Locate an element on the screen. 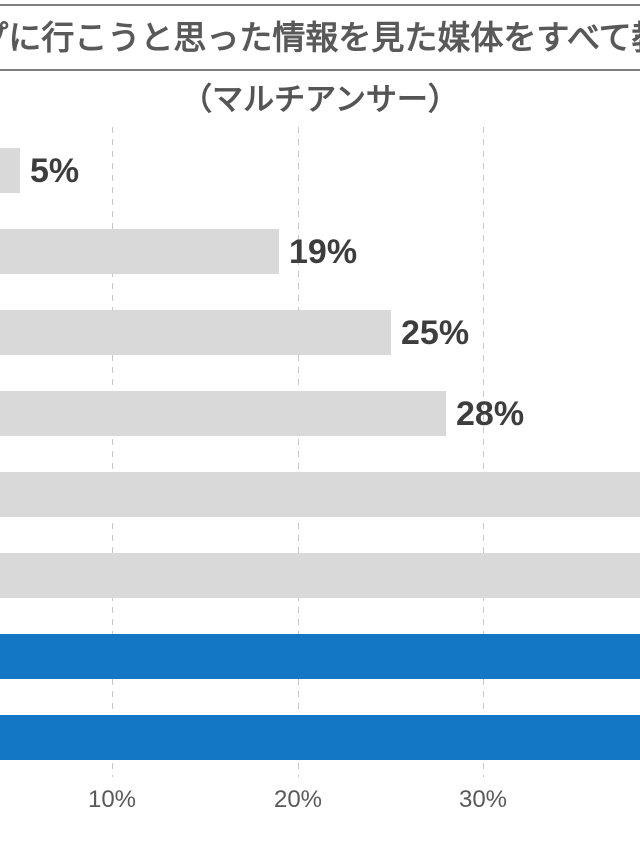  chart-title: プに行こうと思った情報を見た媒体をすべて教 is located at coordinates (320, 37).